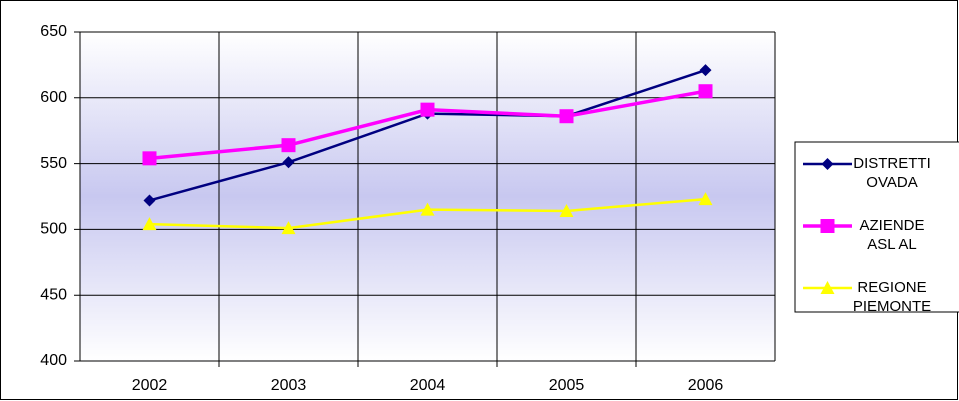 The height and width of the screenshot is (401, 959). What do you see at coordinates (892, 235) in the screenshot?
I see `legend-label: AZIENDE ASL AL` at bounding box center [892, 235].